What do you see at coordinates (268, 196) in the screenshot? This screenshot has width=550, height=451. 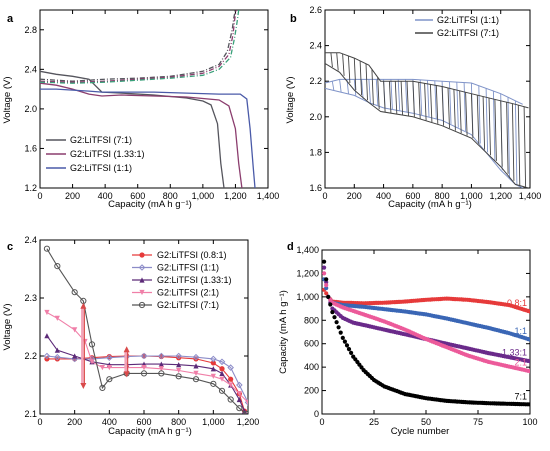 I see `x-tick-label: 1,400` at bounding box center [268, 196].